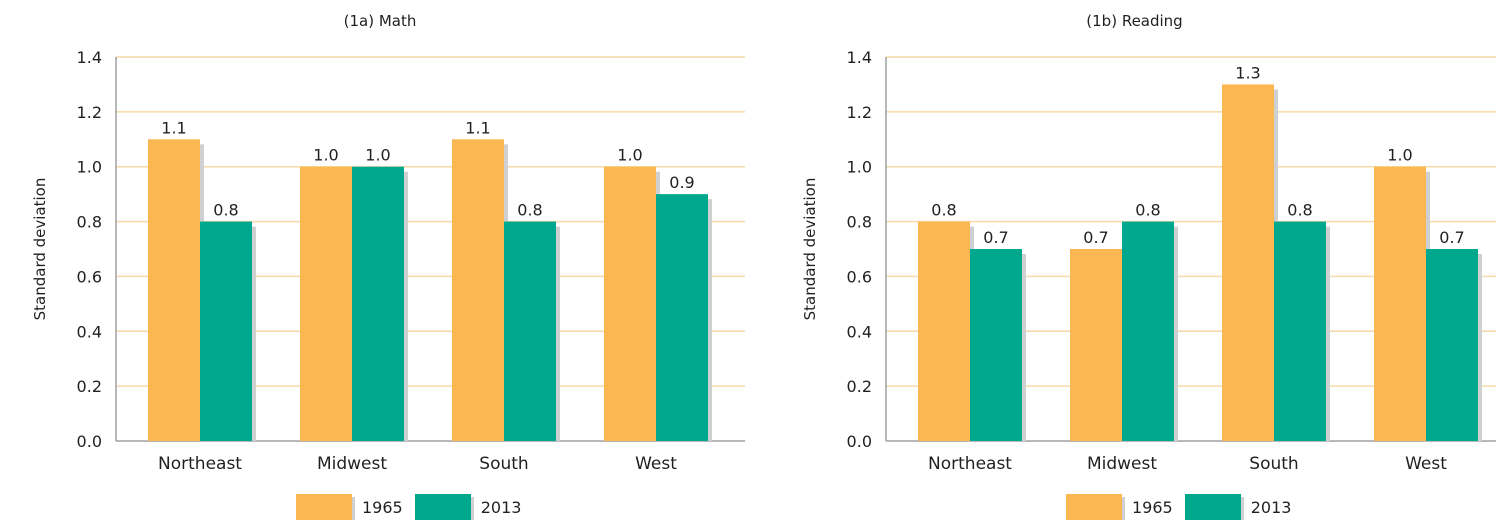 This screenshot has height=520, width=1499. Describe the element at coordinates (1134, 21) in the screenshot. I see `chart-title: (1b) Reading` at that location.